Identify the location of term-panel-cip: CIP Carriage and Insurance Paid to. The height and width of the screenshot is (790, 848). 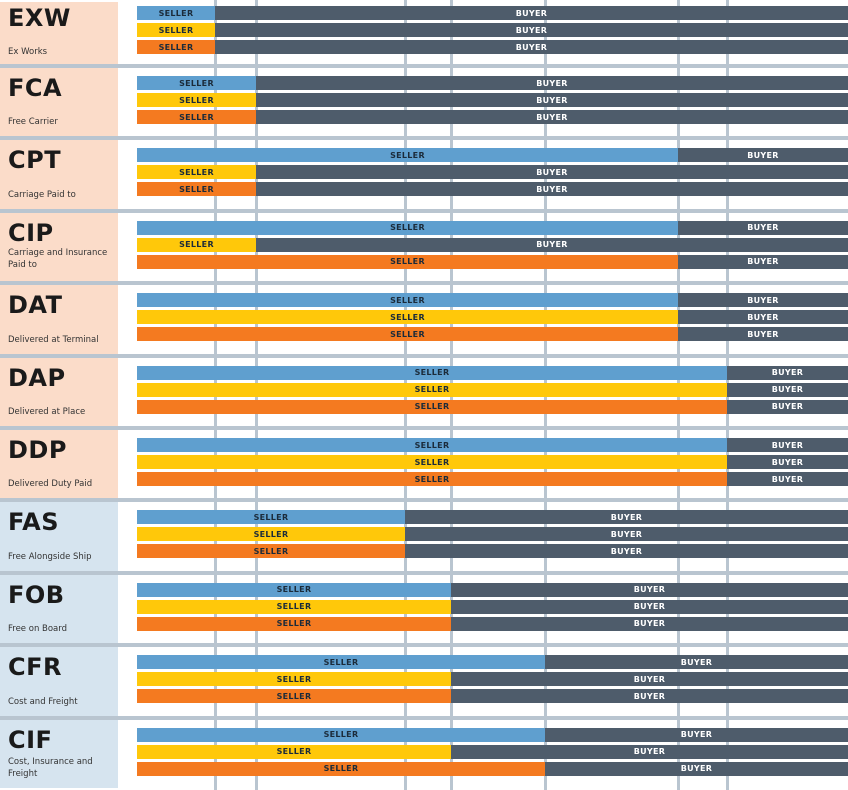
(59, 247).